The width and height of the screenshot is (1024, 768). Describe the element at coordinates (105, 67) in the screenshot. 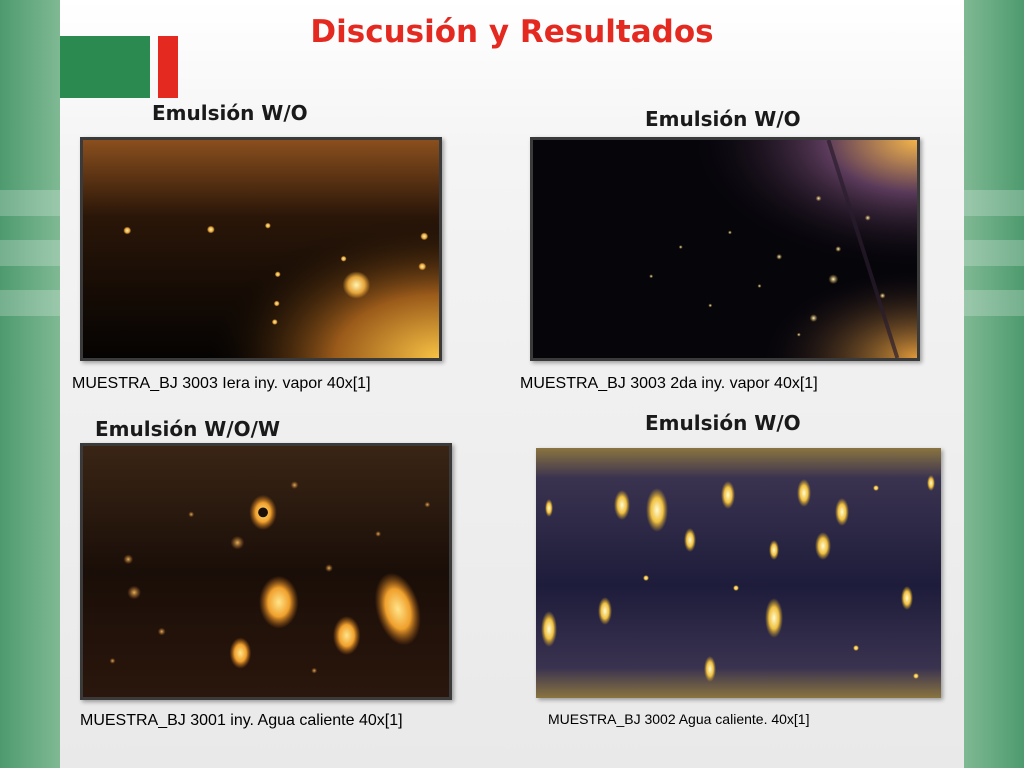

I see `logo-green-block` at that location.